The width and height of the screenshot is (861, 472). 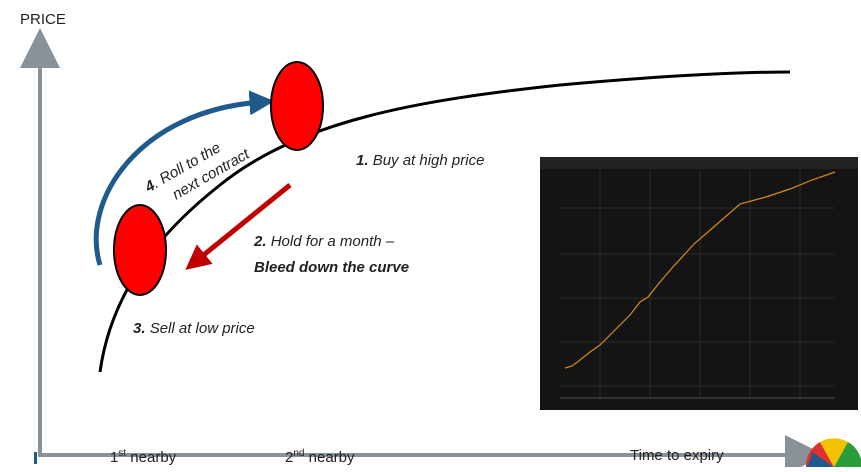 I want to click on bleed-arrow, so click(x=238, y=226).